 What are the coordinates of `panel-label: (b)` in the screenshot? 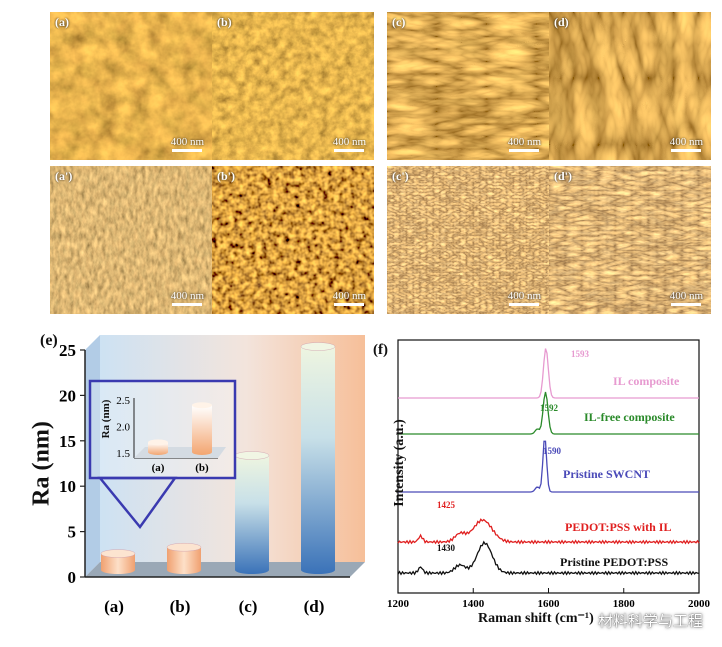 It's located at (224, 22).